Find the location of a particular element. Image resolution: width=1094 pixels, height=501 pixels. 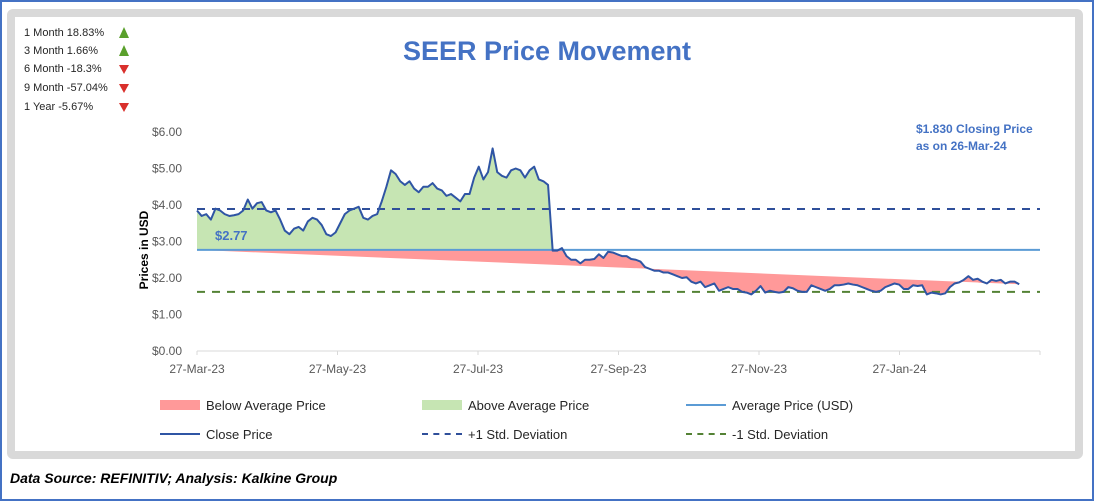

legend-above-average: Above Average Price is located at coordinates (505, 405).